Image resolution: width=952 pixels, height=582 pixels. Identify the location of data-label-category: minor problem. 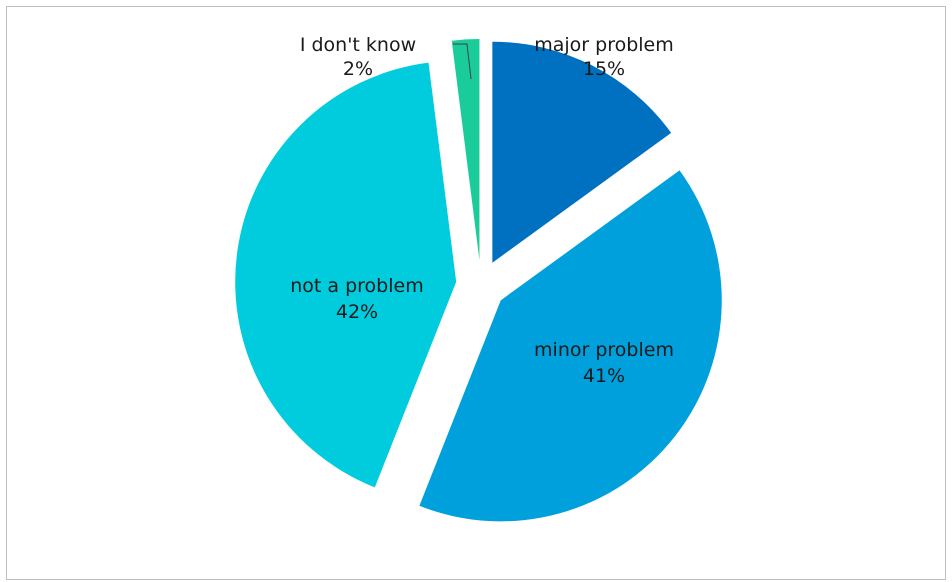
(604, 350).